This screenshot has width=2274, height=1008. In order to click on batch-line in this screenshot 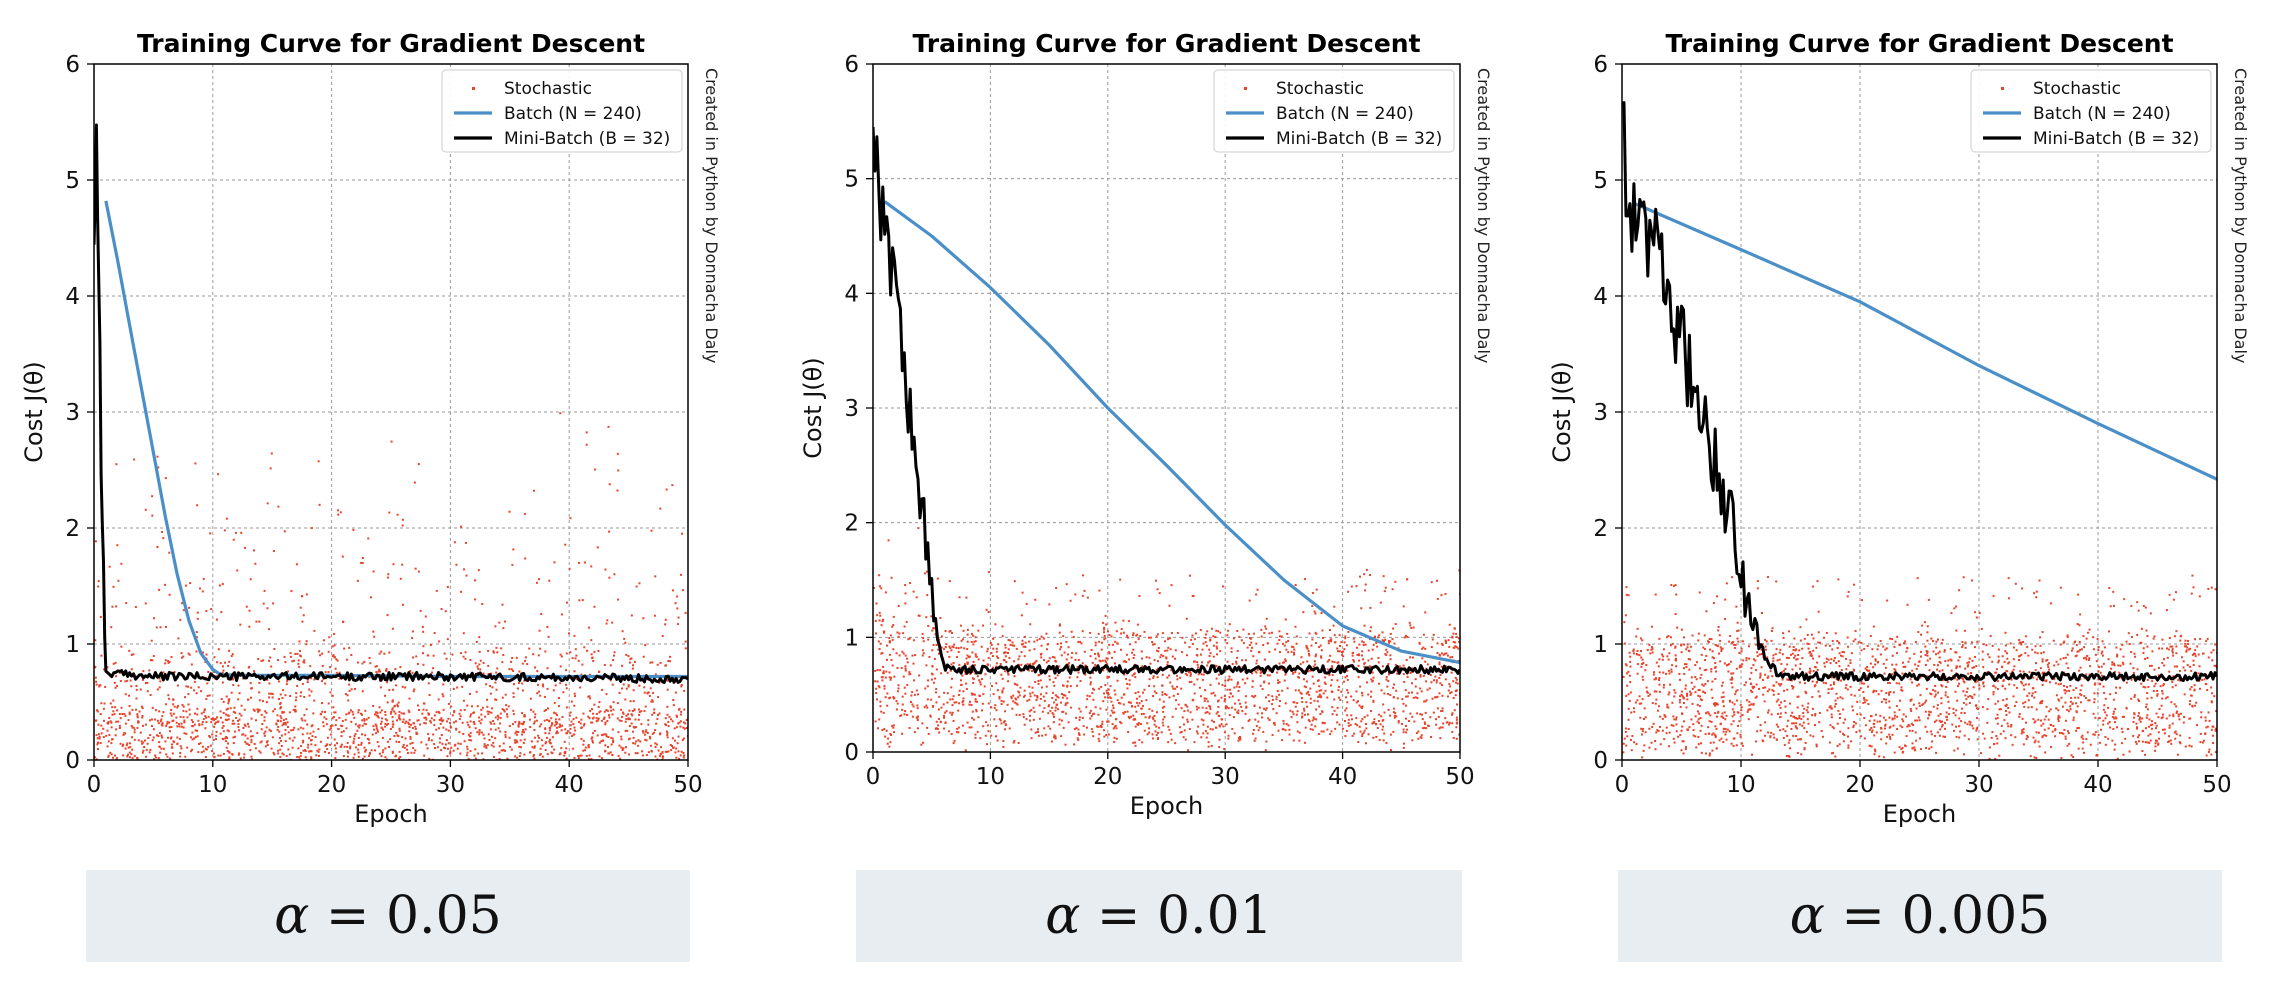, I will do `click(1171, 432)`.